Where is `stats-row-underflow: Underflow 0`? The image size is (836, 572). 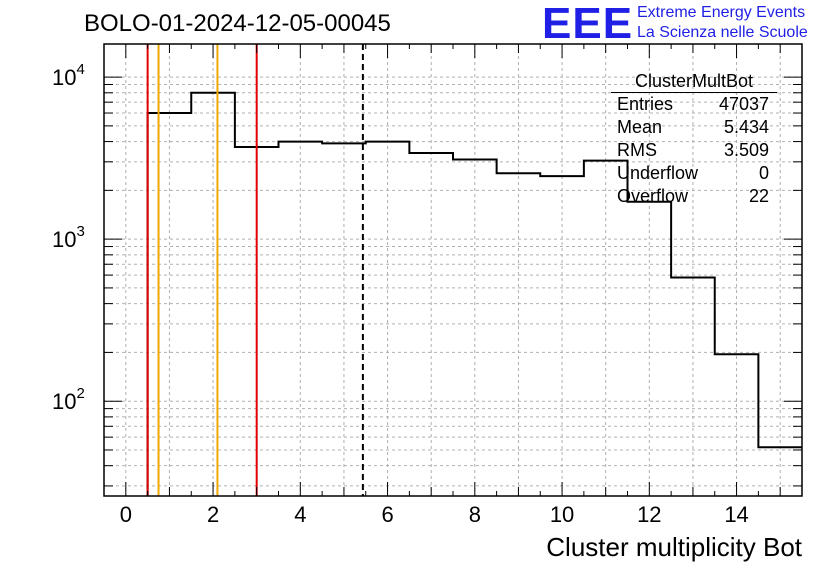 stats-row-underflow: Underflow 0 is located at coordinates (694, 173).